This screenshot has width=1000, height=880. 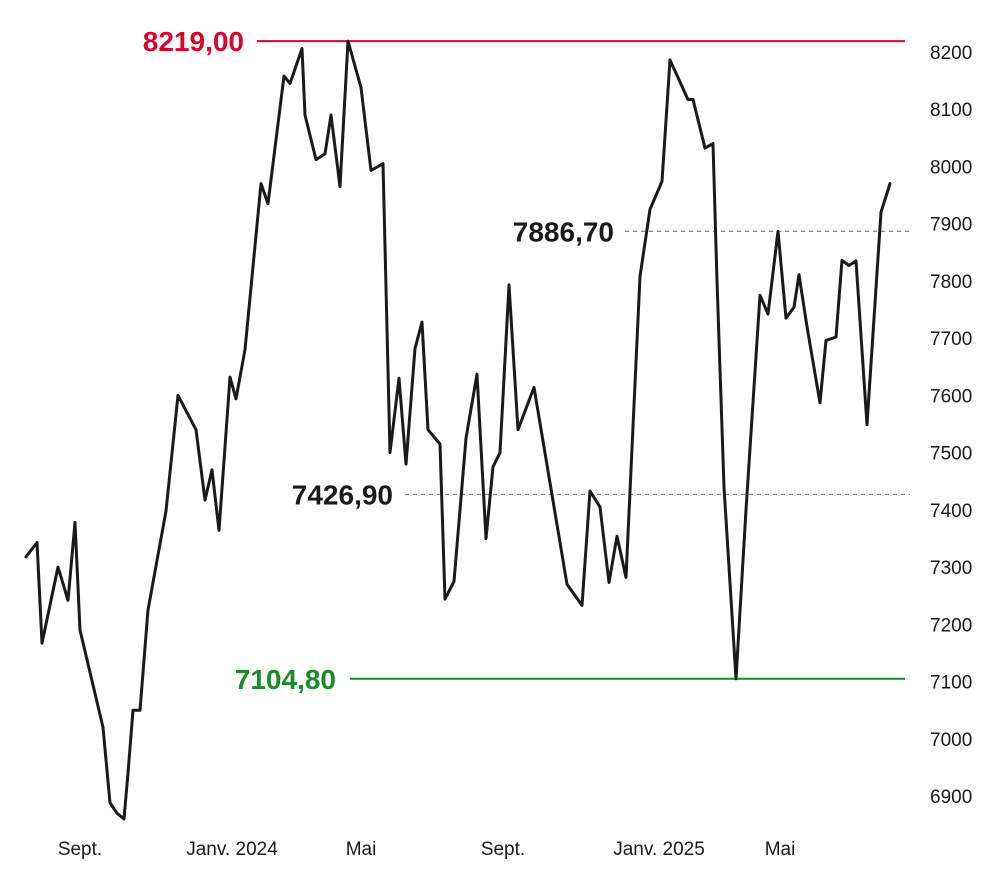 What do you see at coordinates (951, 167) in the screenshot?
I see `y-tick-label: 8000` at bounding box center [951, 167].